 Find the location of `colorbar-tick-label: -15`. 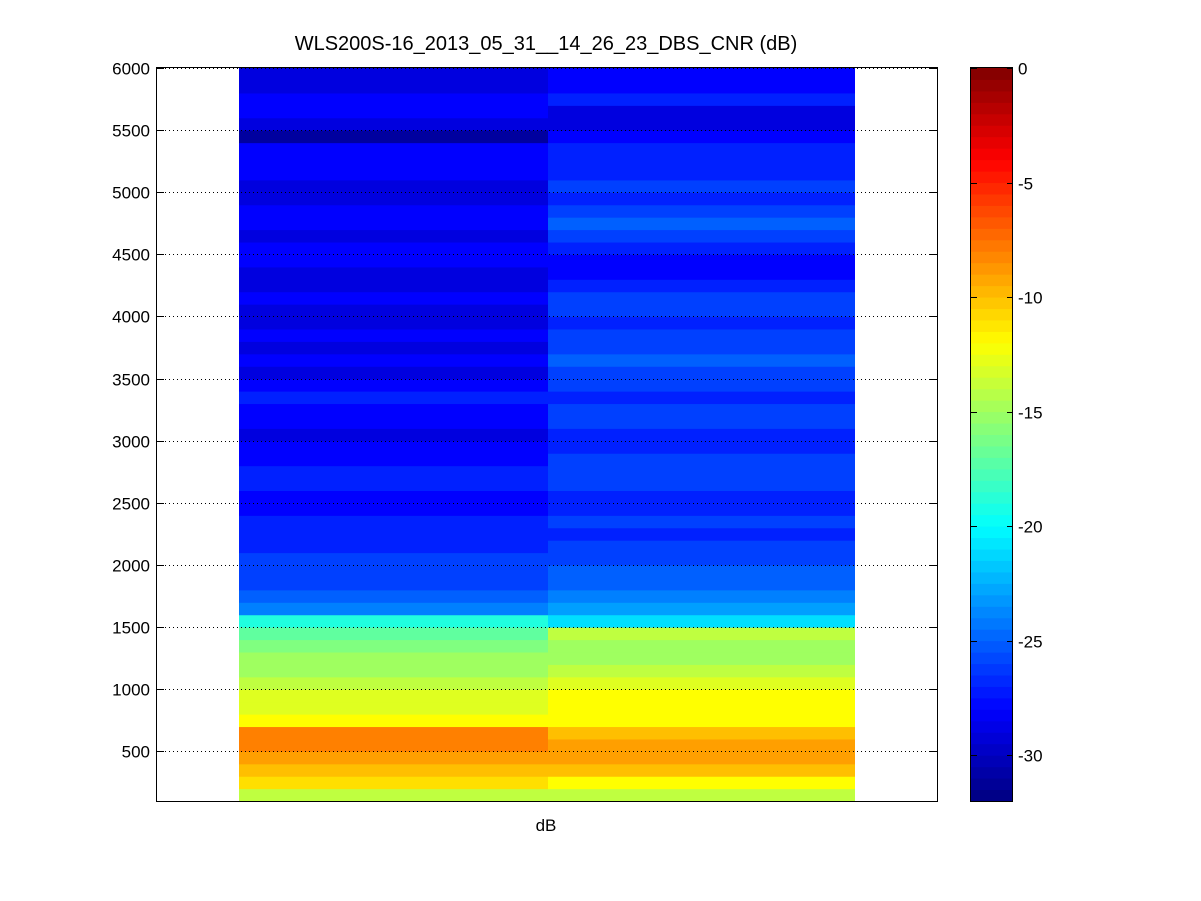

colorbar-tick-label: -15 is located at coordinates (1030, 413).